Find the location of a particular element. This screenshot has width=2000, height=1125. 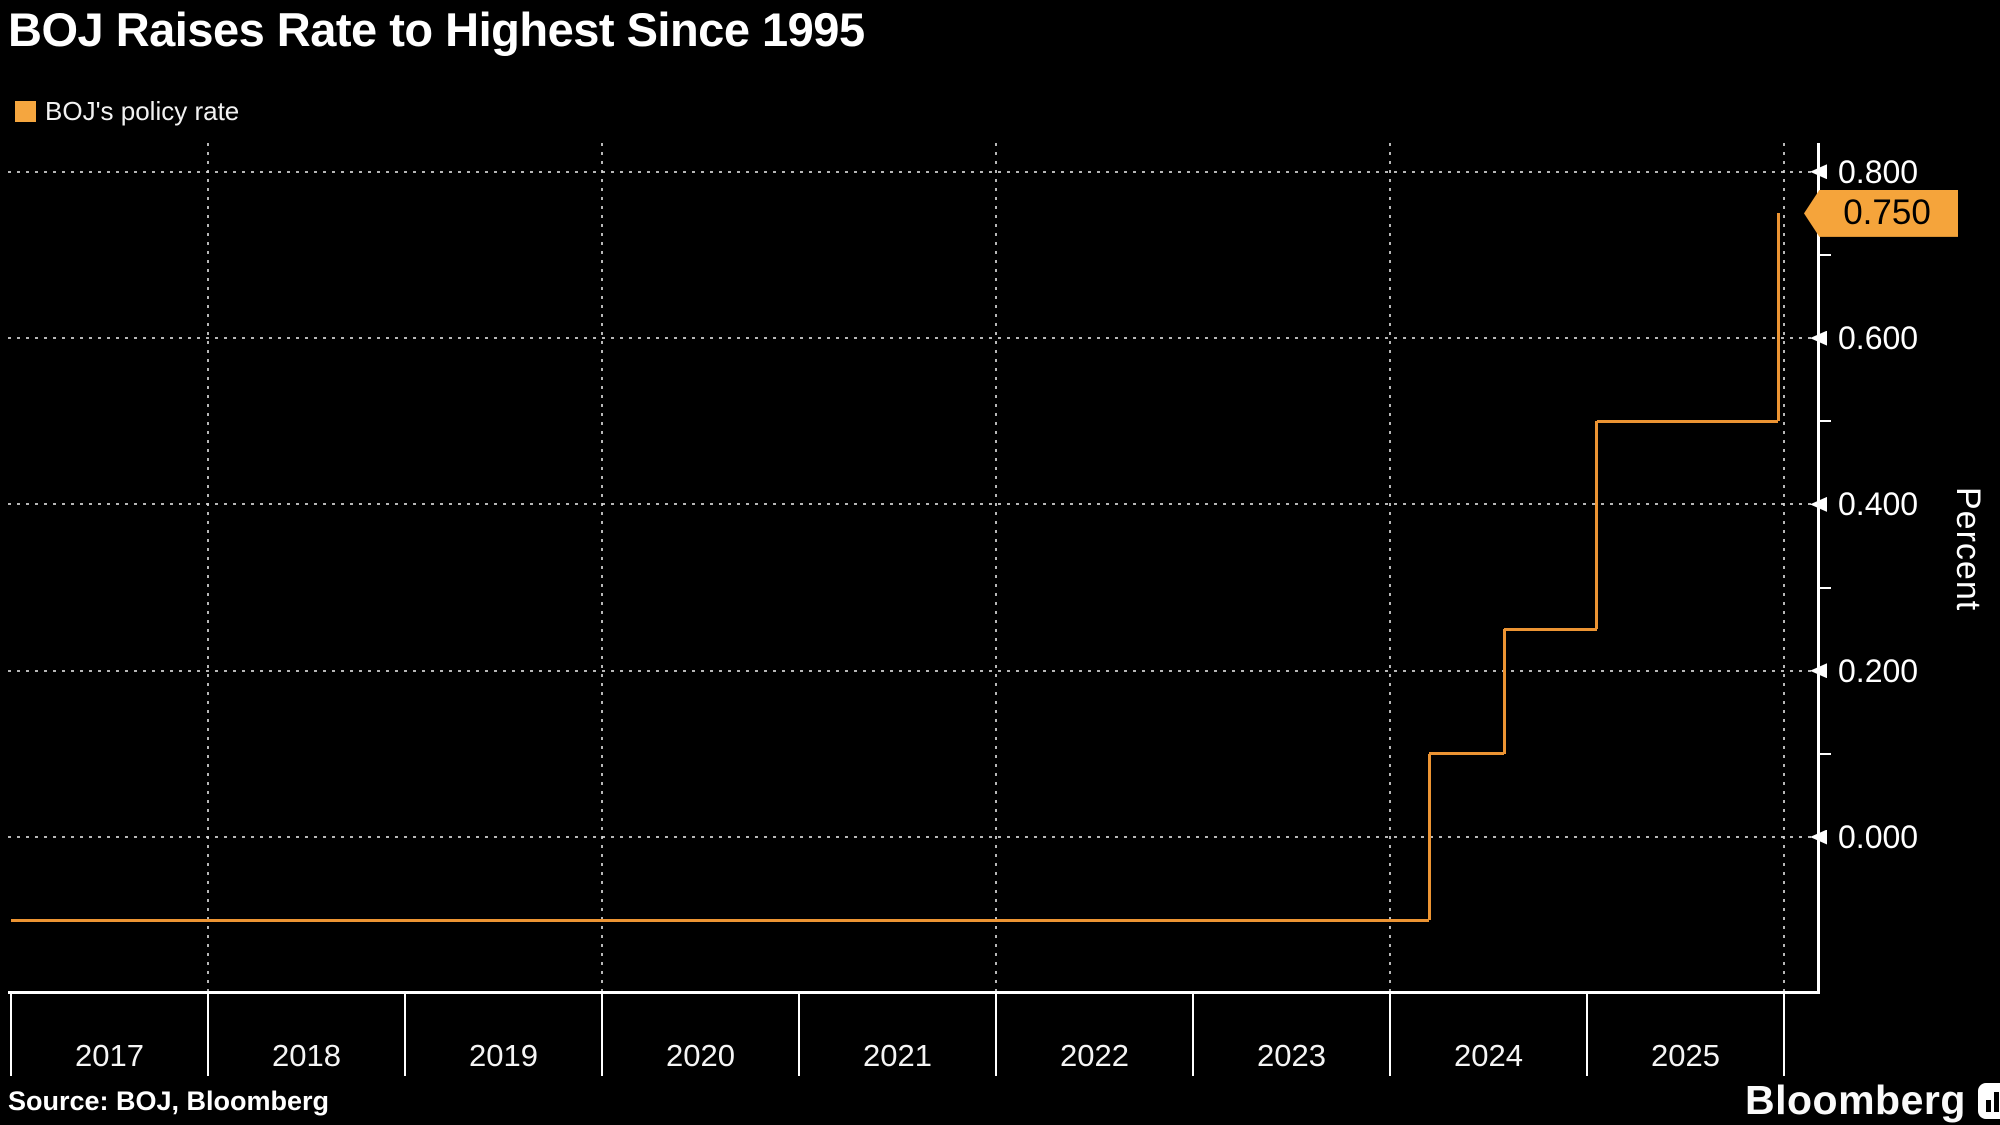

legend-swatch is located at coordinates (25, 111).